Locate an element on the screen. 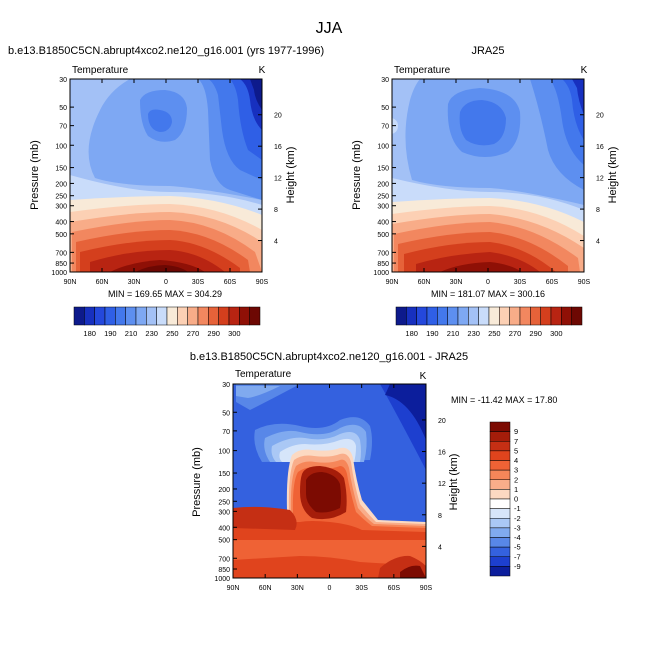 Image resolution: width=659 pixels, height=659 pixels. colorbar-label: 190 is located at coordinates (110, 333).